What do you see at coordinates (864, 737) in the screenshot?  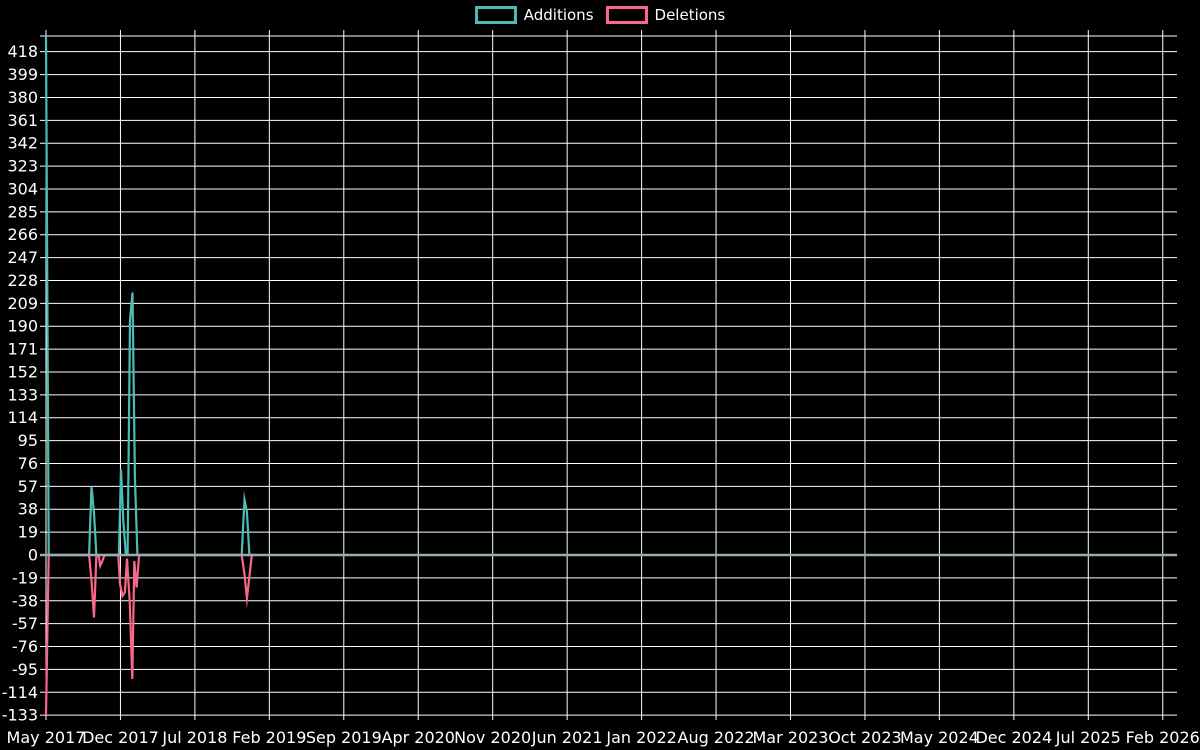 I see `x-tick-label: Oct 2023` at bounding box center [864, 737].